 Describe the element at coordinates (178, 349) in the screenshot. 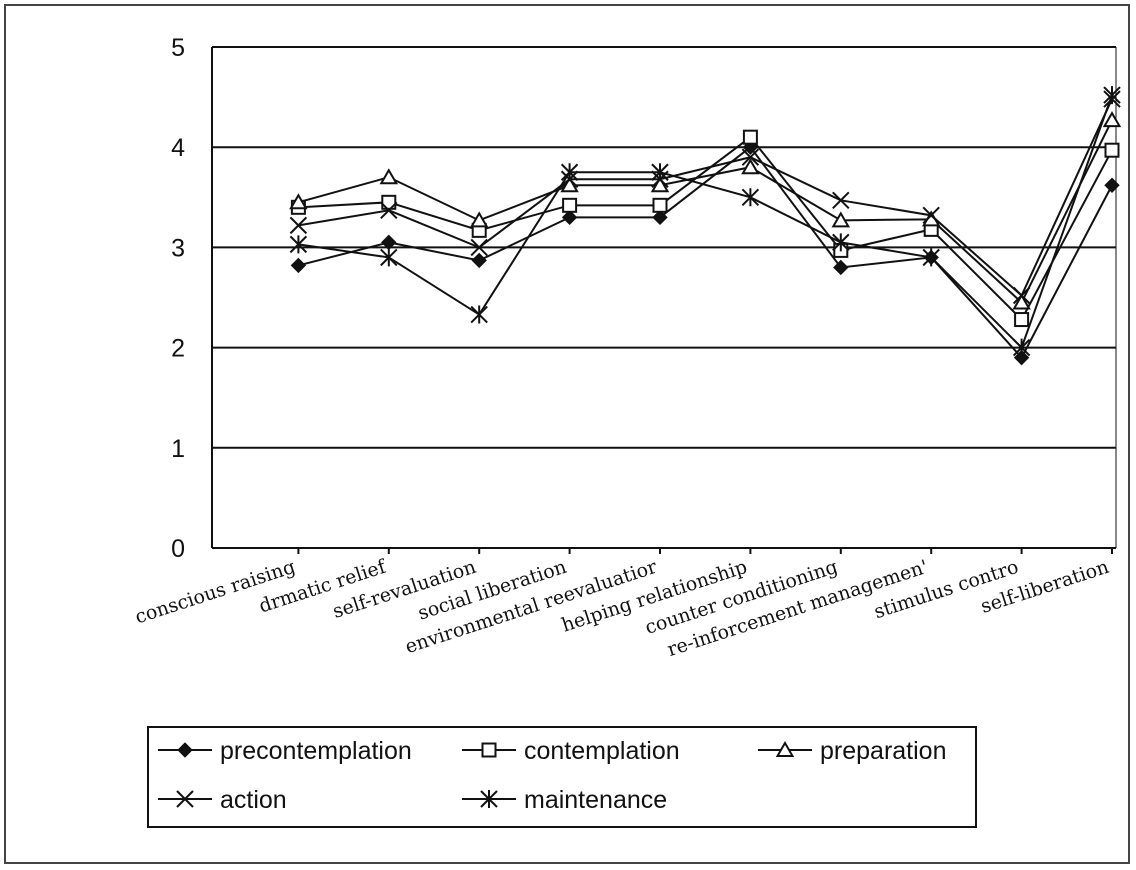

I see `y-tick-label-2: 2` at that location.